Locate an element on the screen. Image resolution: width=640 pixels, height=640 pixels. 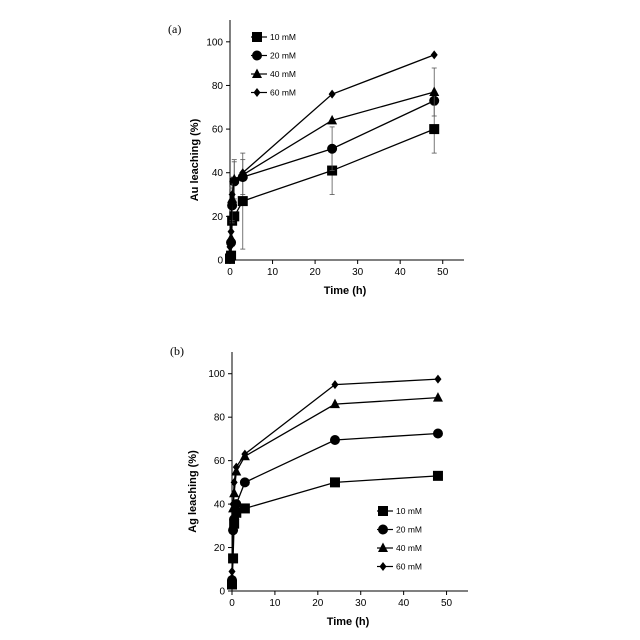
y-axis-title: Ag leaching (%) is located at coordinates (193, 491).